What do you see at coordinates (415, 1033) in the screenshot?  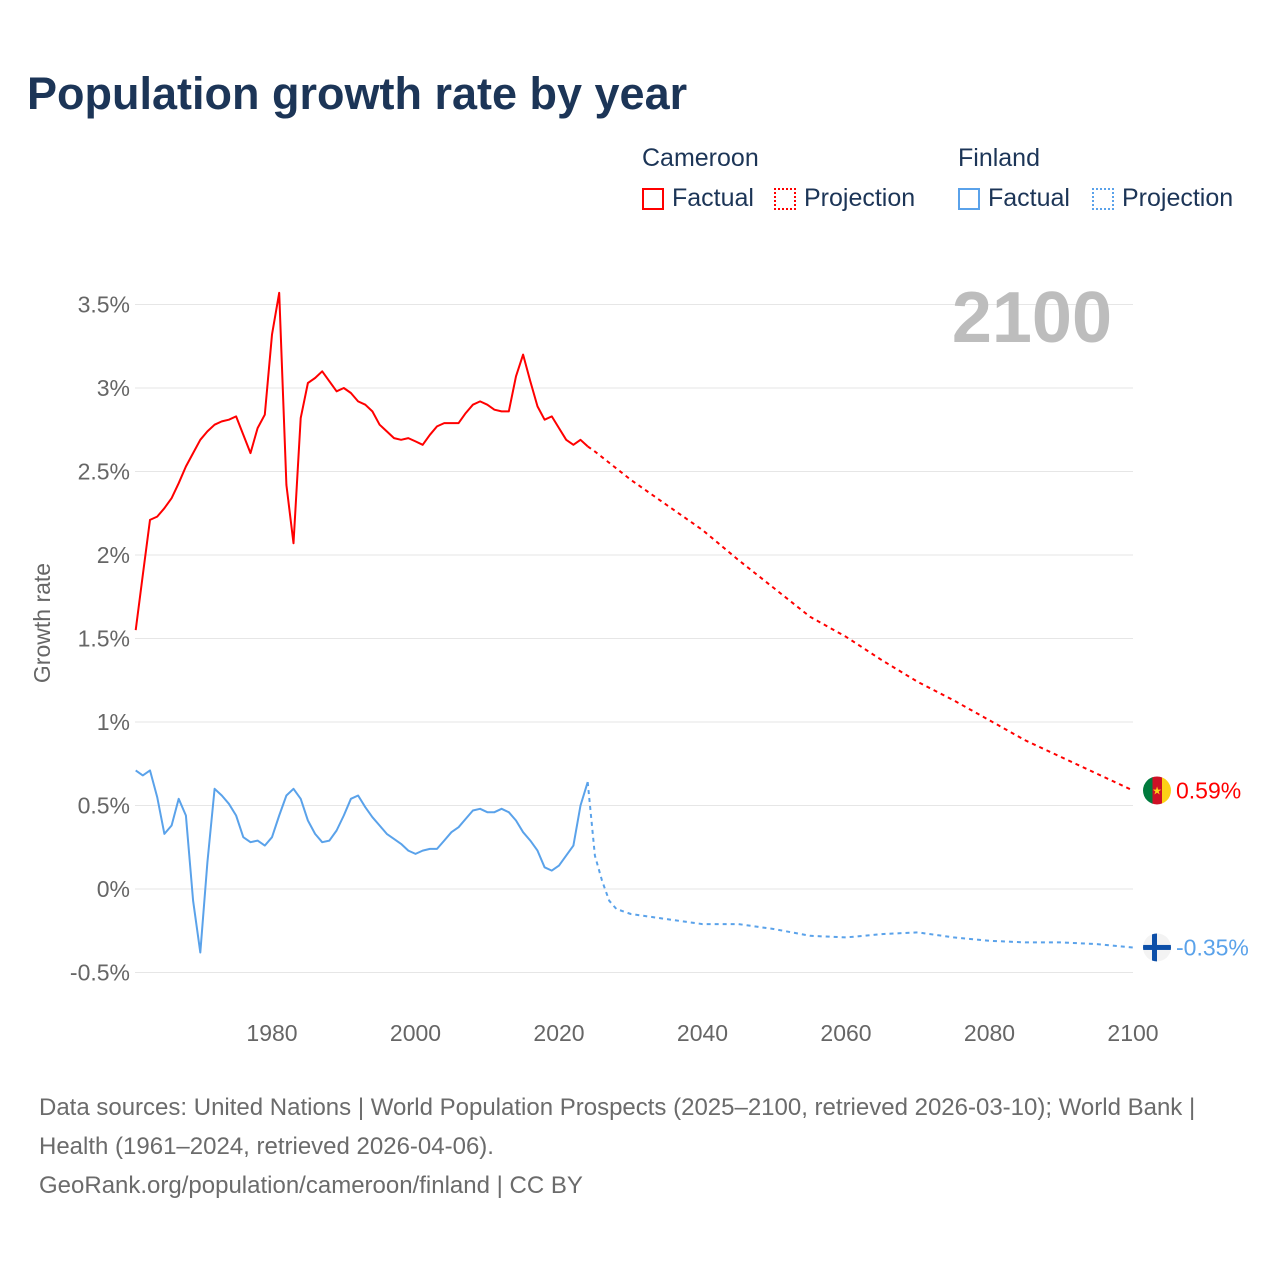 I see `x-tick-label: 2000` at bounding box center [415, 1033].